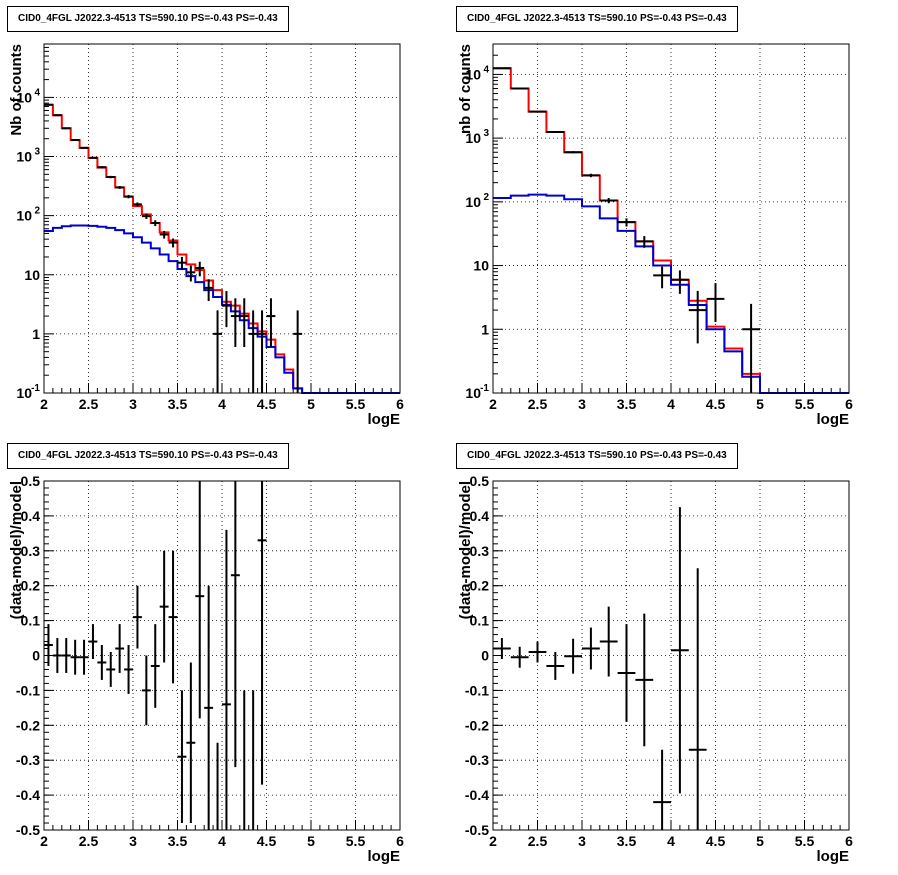 This screenshot has width=898, height=875. What do you see at coordinates (465, 89) in the screenshot?
I see `y-axis-label: nb of counts` at bounding box center [465, 89].